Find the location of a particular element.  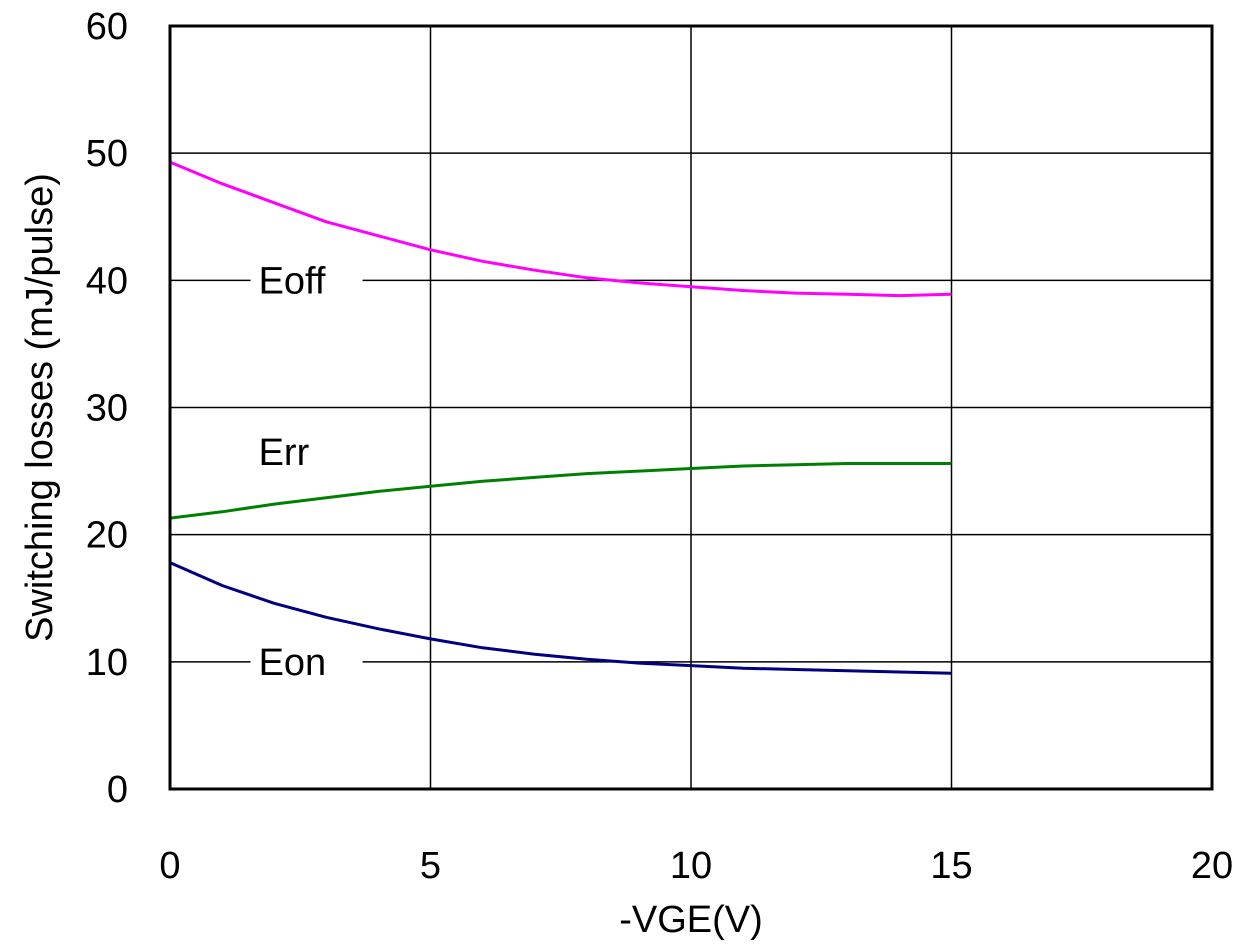

y-tick-label: 10 is located at coordinates (107, 663).